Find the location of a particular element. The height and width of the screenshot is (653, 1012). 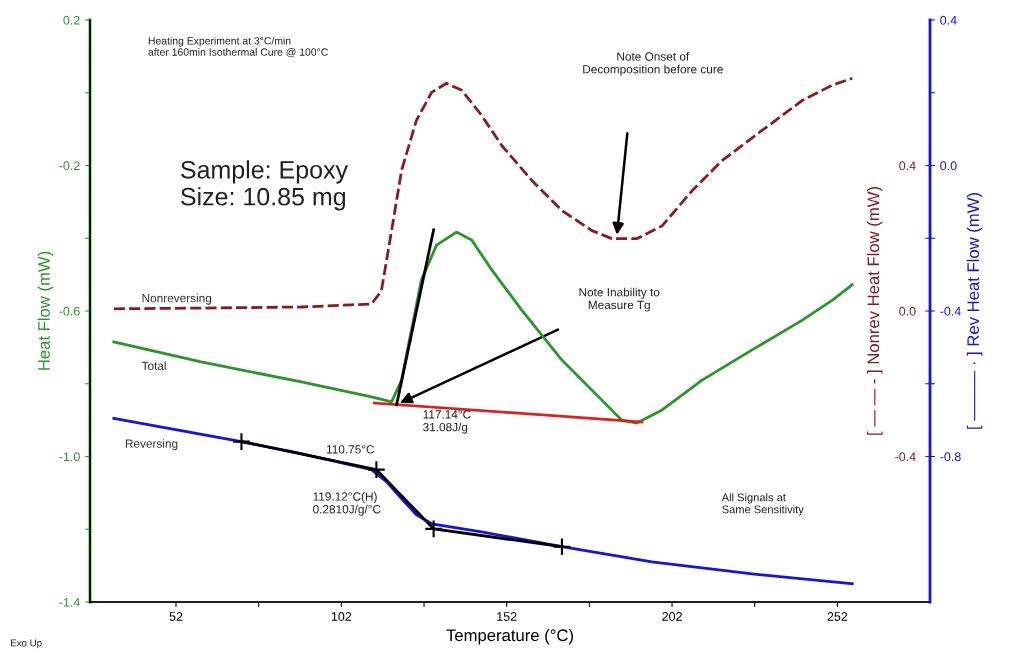

y3-tick-label: 0.0 is located at coordinates (948, 166).